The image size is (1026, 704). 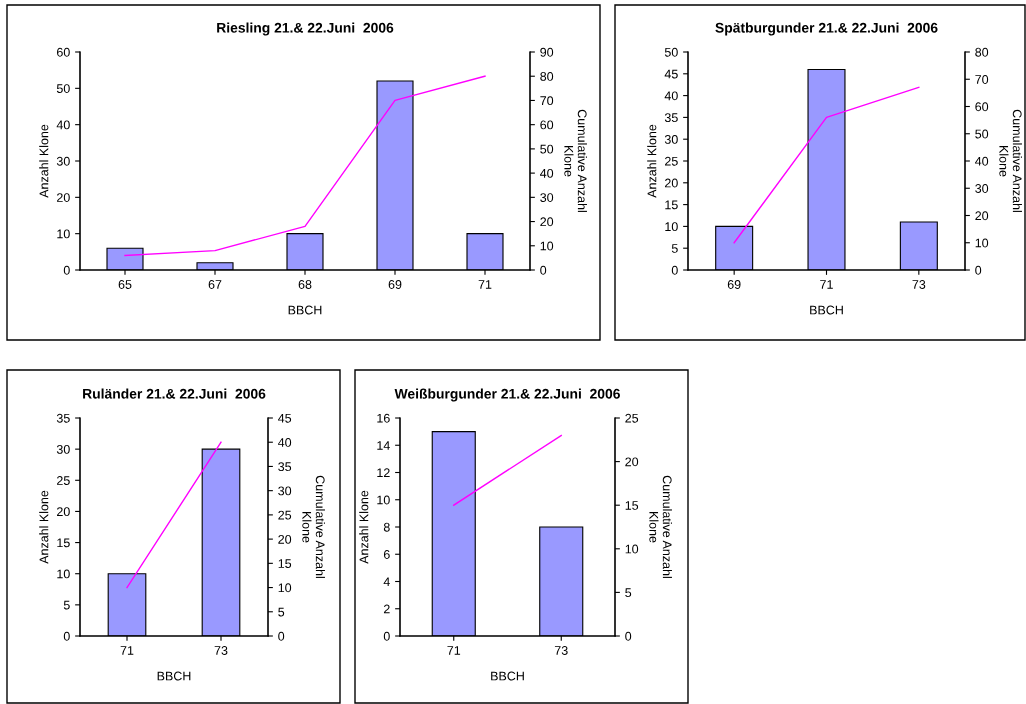 What do you see at coordinates (383, 473) in the screenshot?
I see `y-tick-label: 12` at bounding box center [383, 473].